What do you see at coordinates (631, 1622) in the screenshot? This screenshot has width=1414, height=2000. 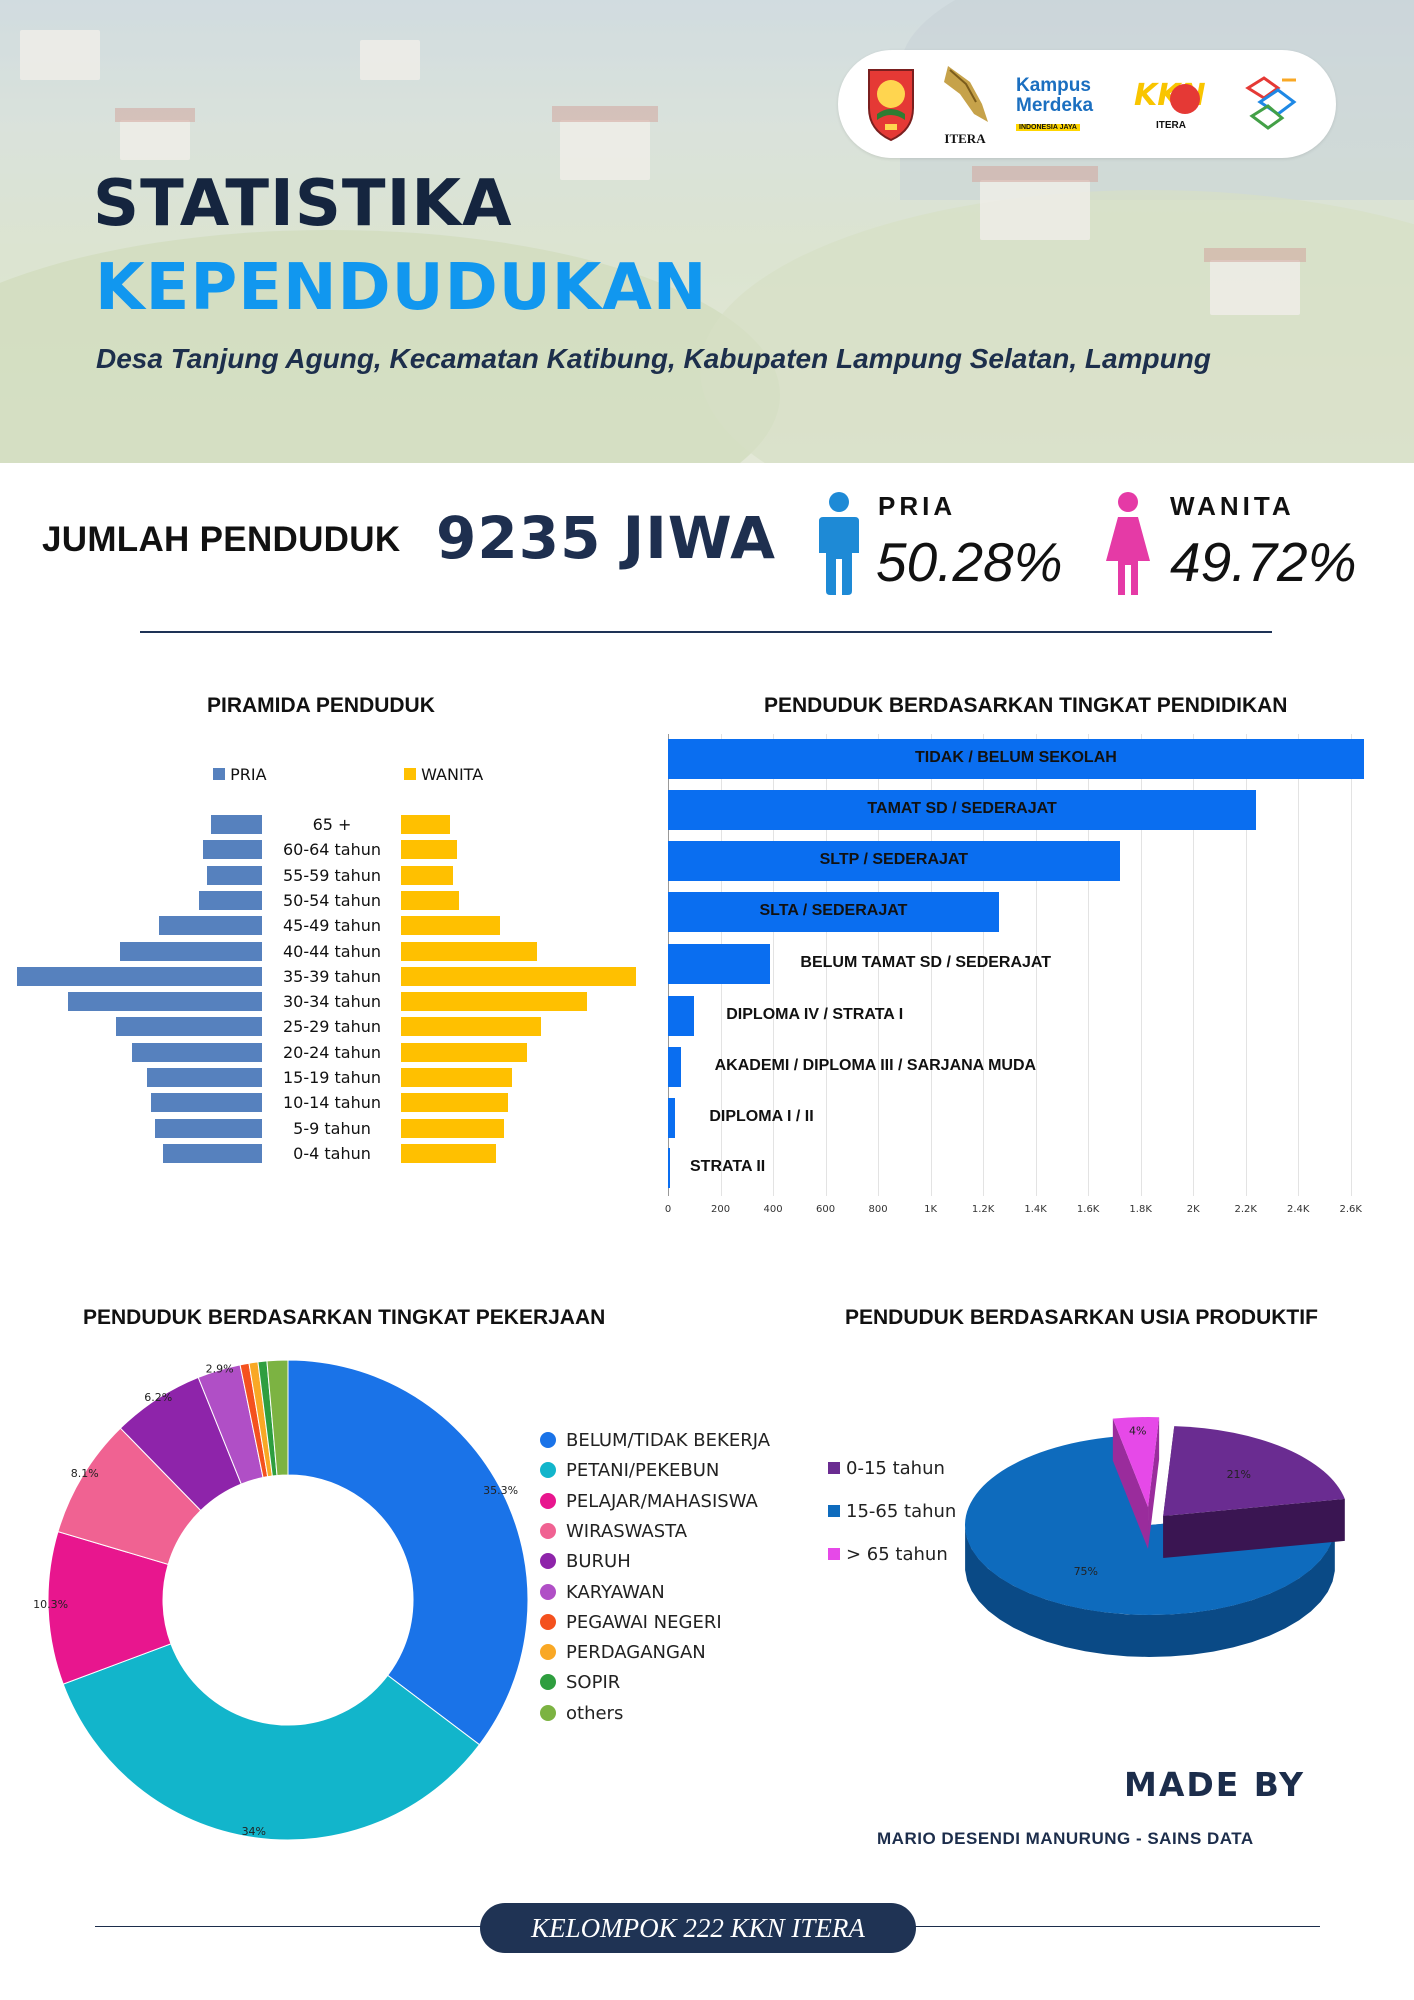 I see `legend-item: PEGAWAI NEGERI` at bounding box center [631, 1622].